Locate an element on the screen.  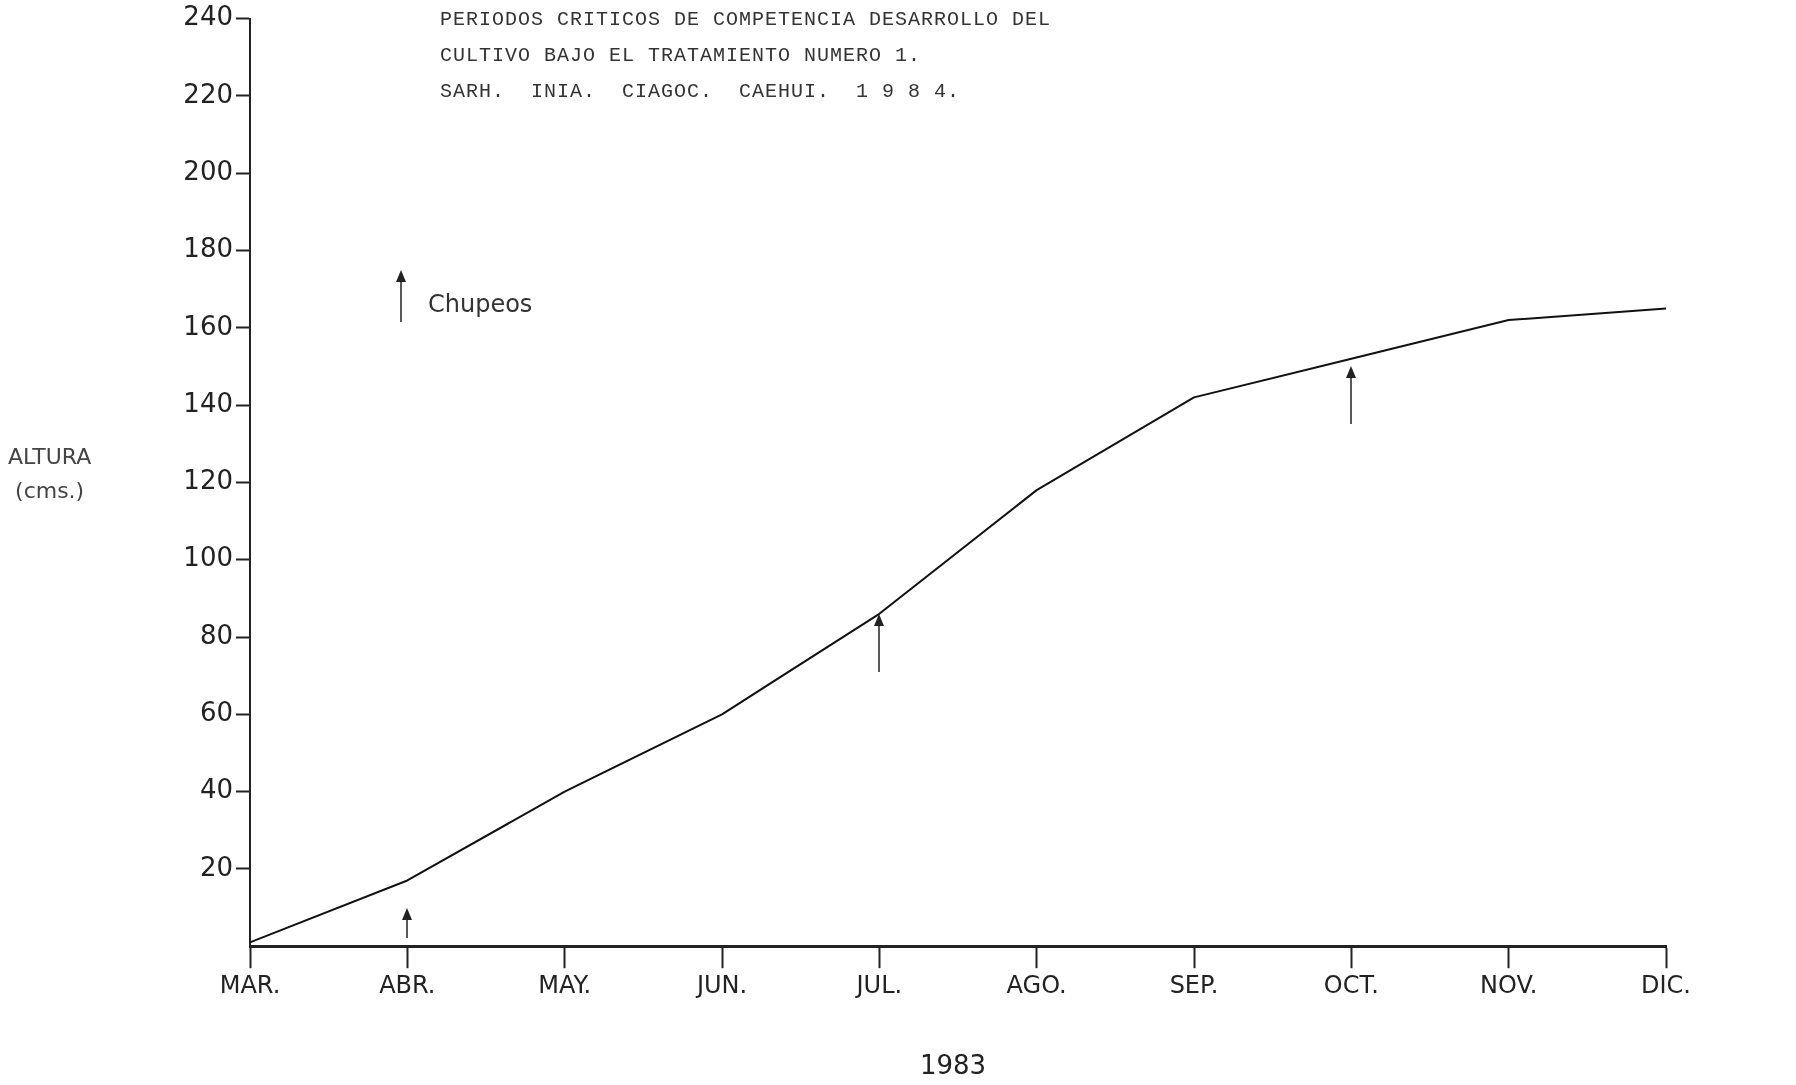
x-tick-label: OCT. is located at coordinates (1351, 984).